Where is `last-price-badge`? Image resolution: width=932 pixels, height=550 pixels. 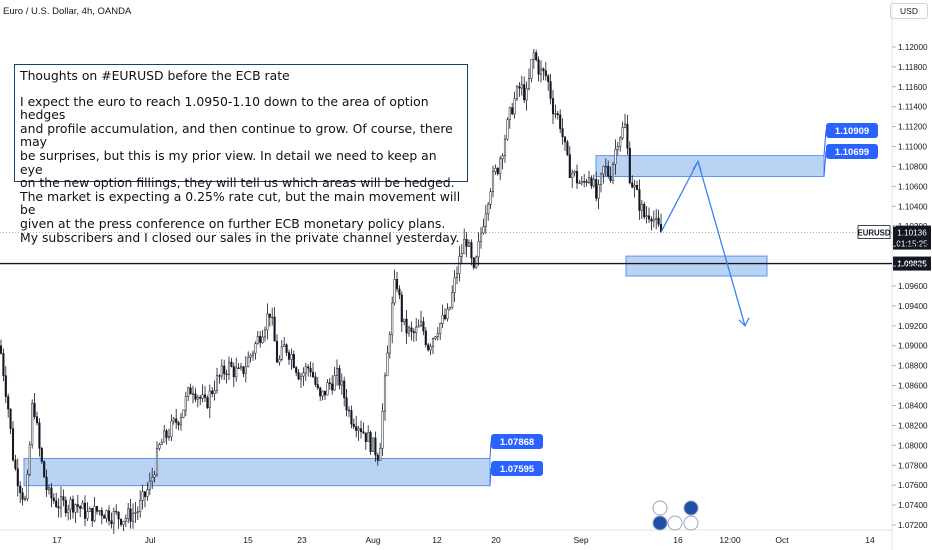
last-price-badge is located at coordinates (912, 237).